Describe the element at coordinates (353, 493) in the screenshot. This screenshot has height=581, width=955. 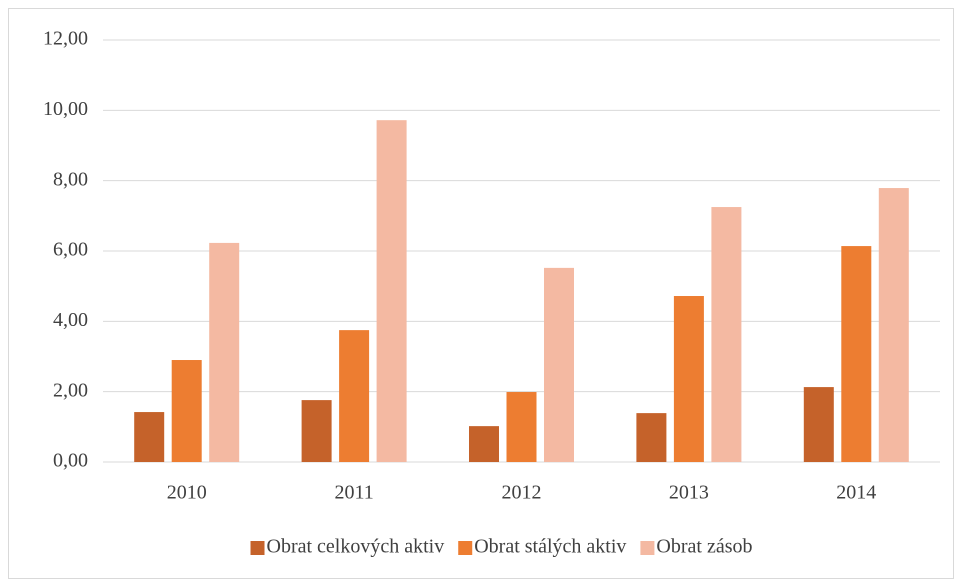
I see `x-tick-label: 2011` at that location.